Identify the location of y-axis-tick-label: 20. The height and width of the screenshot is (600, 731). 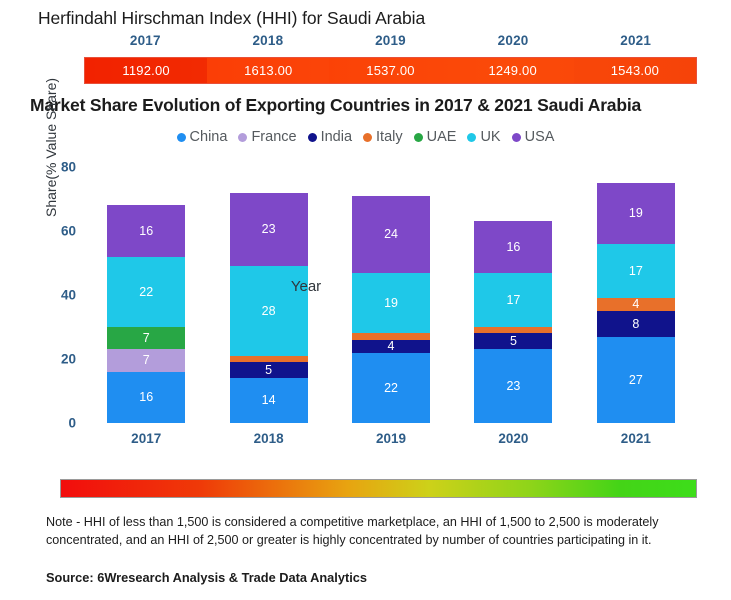
(68, 359).